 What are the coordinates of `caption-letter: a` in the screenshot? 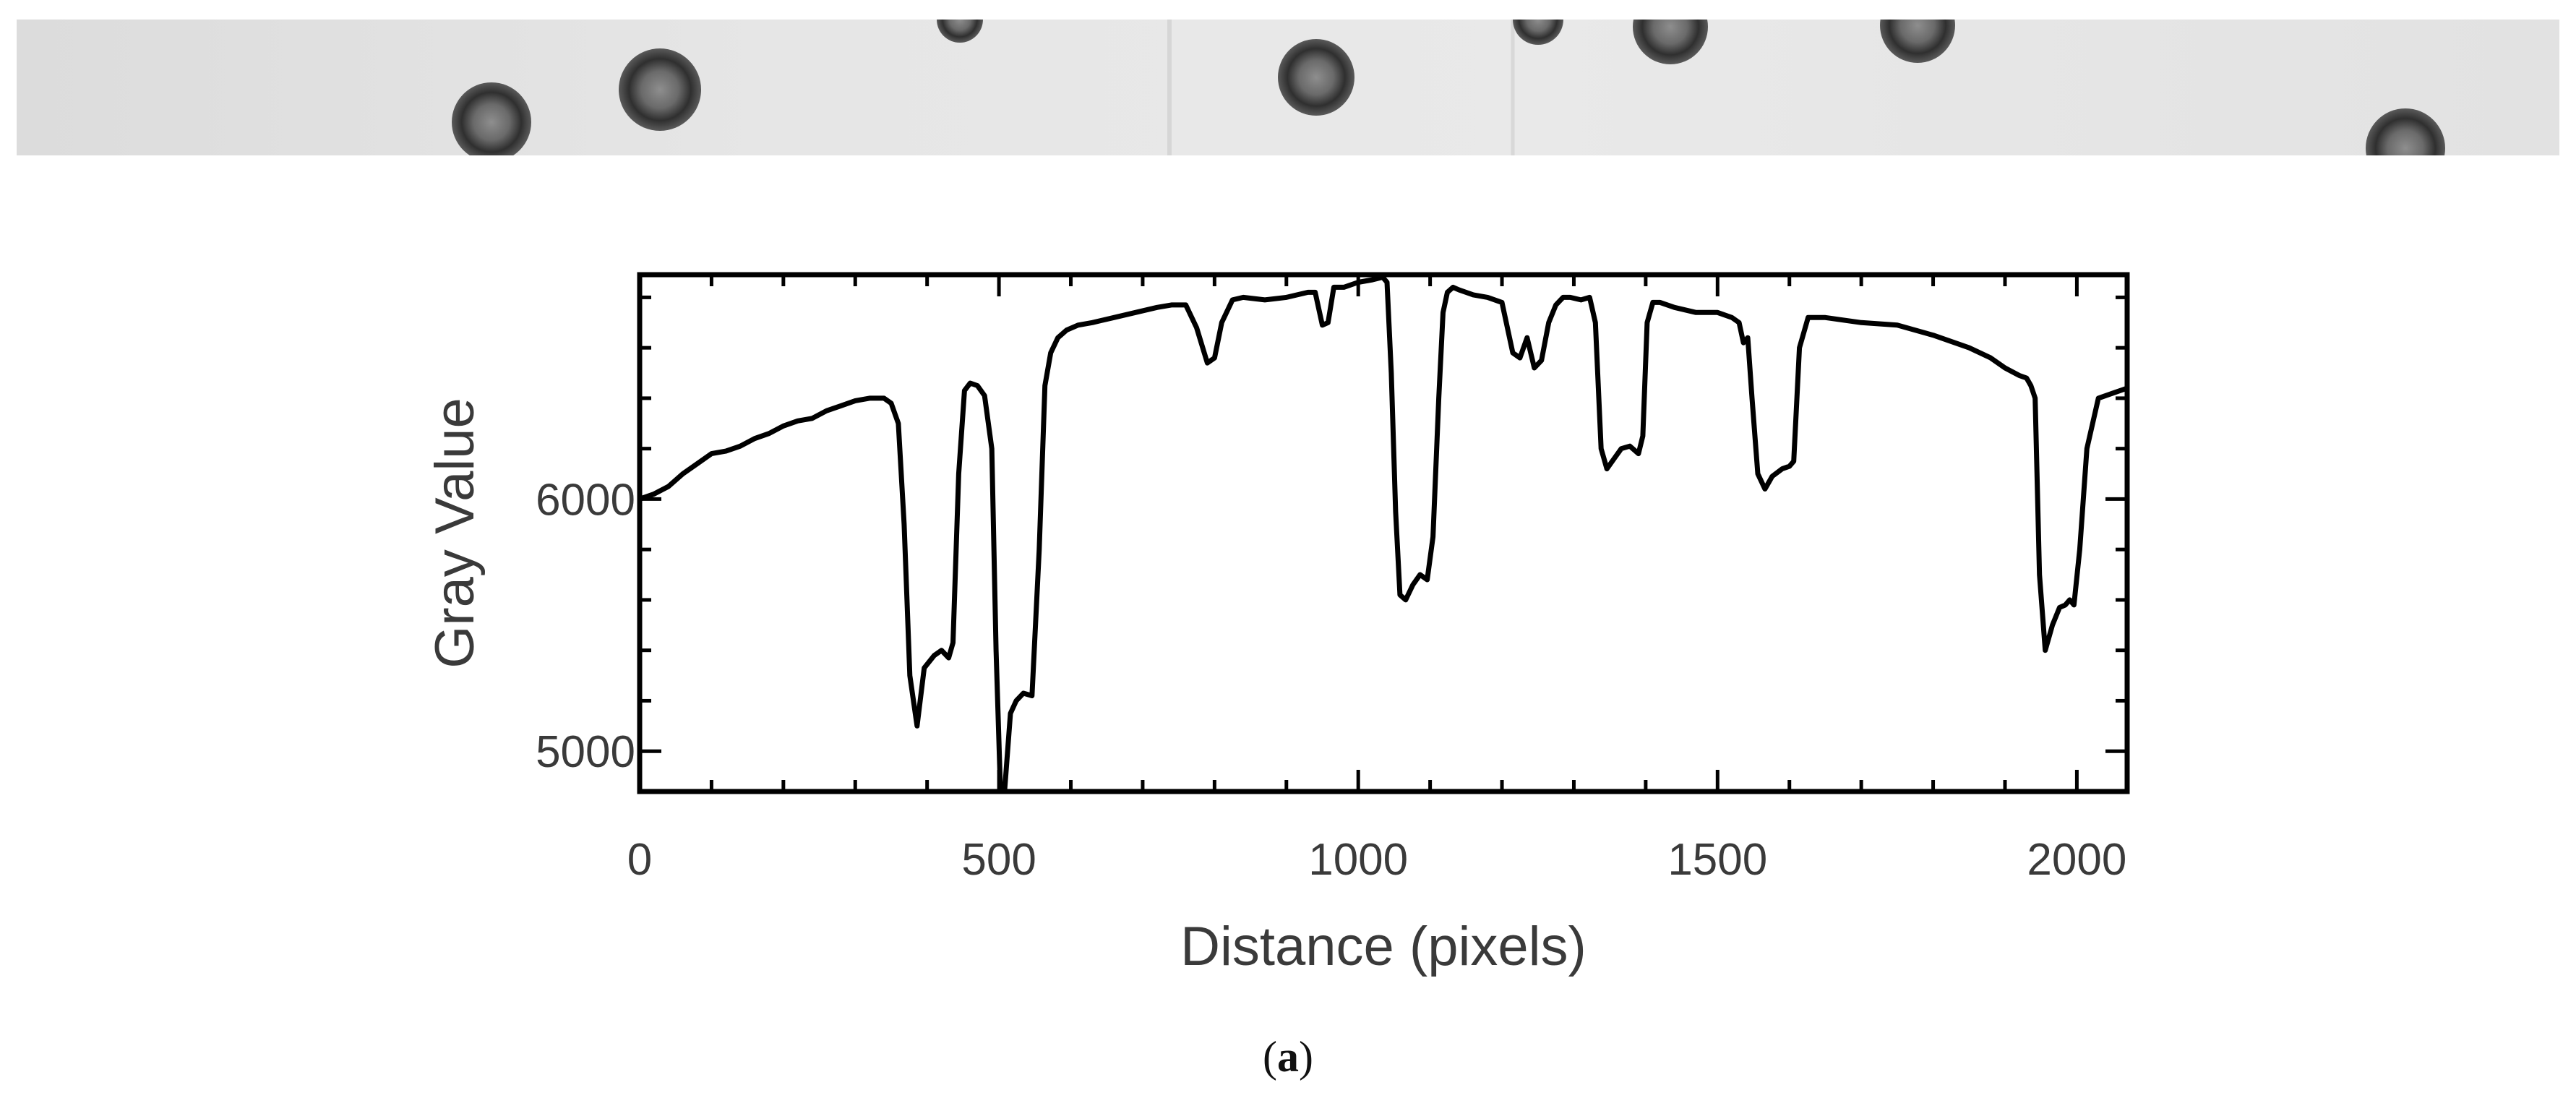 It's located at (1288, 1057).